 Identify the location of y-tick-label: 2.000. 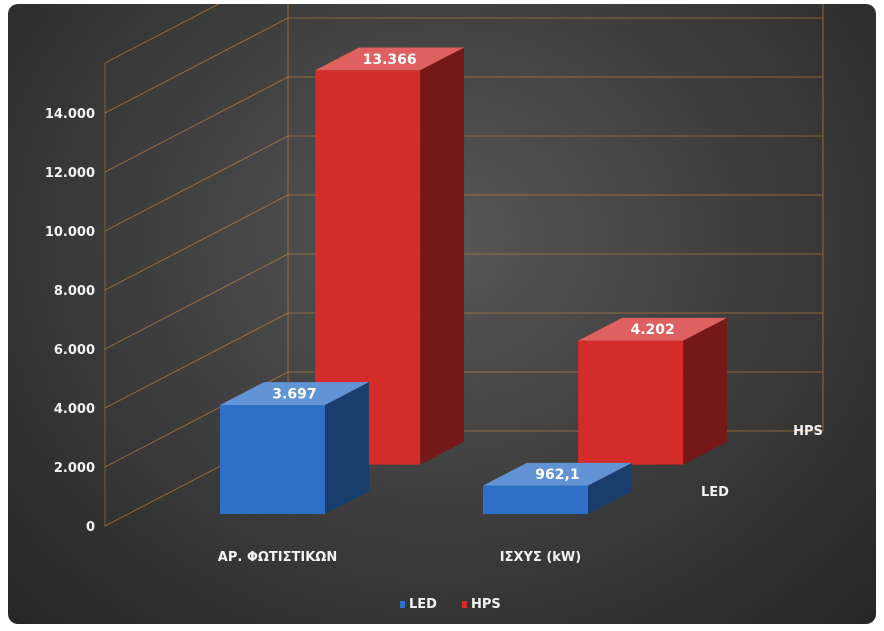
(74, 468).